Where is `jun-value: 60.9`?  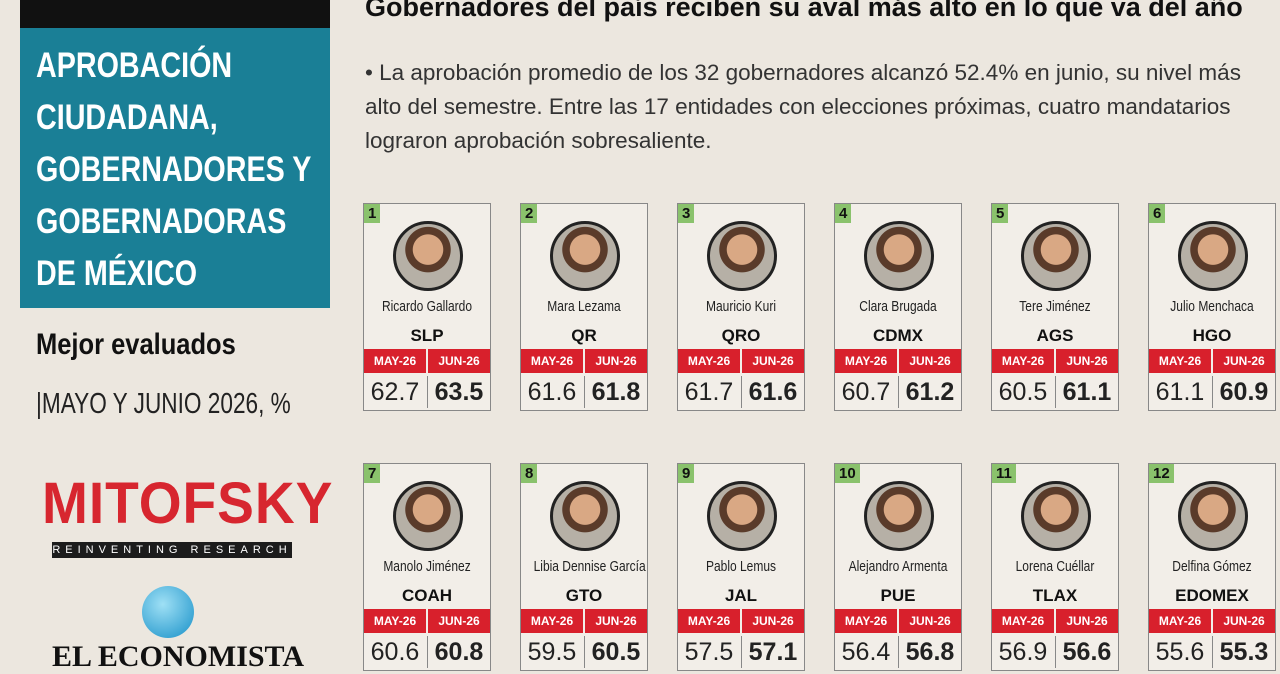
jun-value: 60.9 is located at coordinates (1243, 392).